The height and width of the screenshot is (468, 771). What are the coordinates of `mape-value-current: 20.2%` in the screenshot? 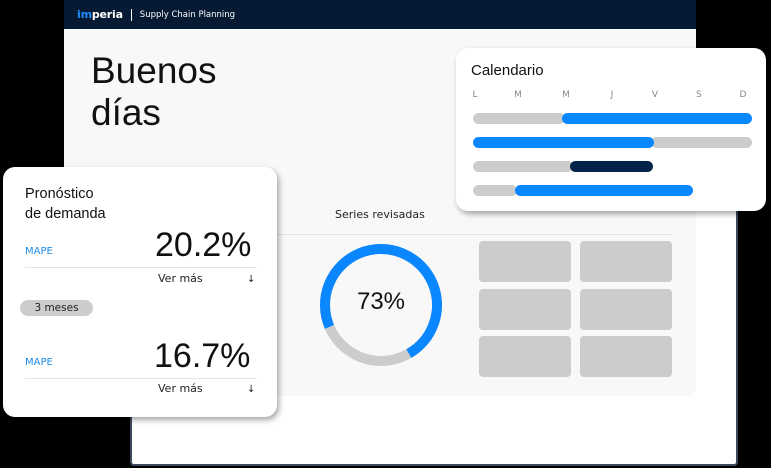 It's located at (203, 245).